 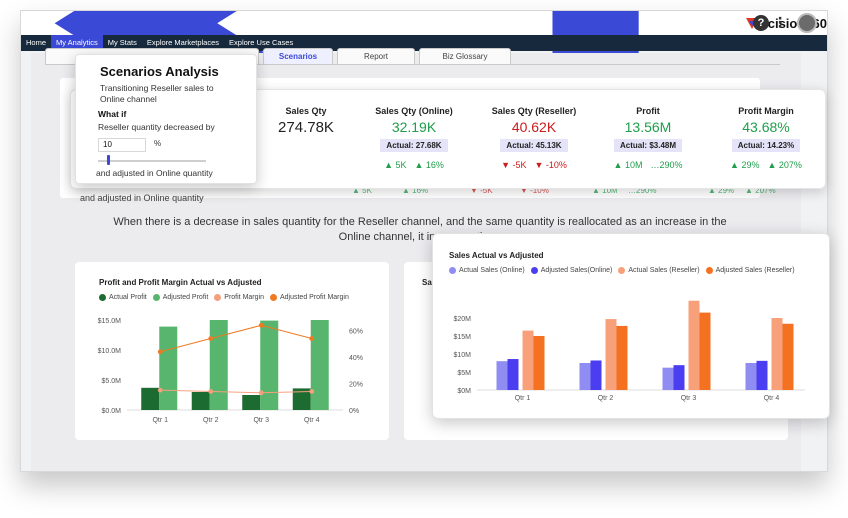 I want to click on kpi-delta: ▼ -5K, so click(x=513, y=165).